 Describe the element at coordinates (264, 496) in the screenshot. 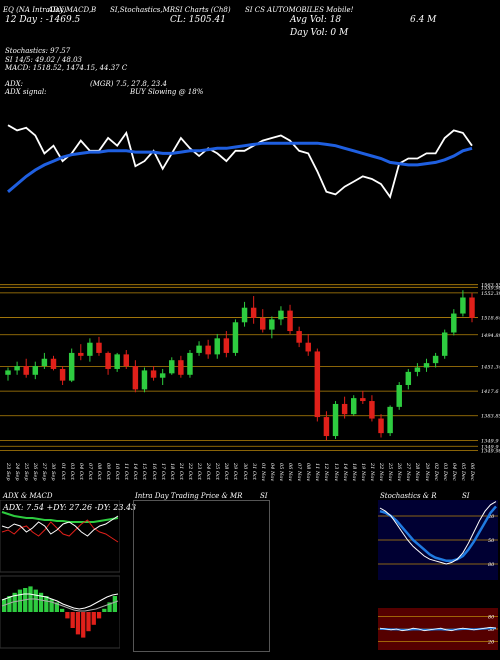

I see `intraday-panel-si: SI` at that location.